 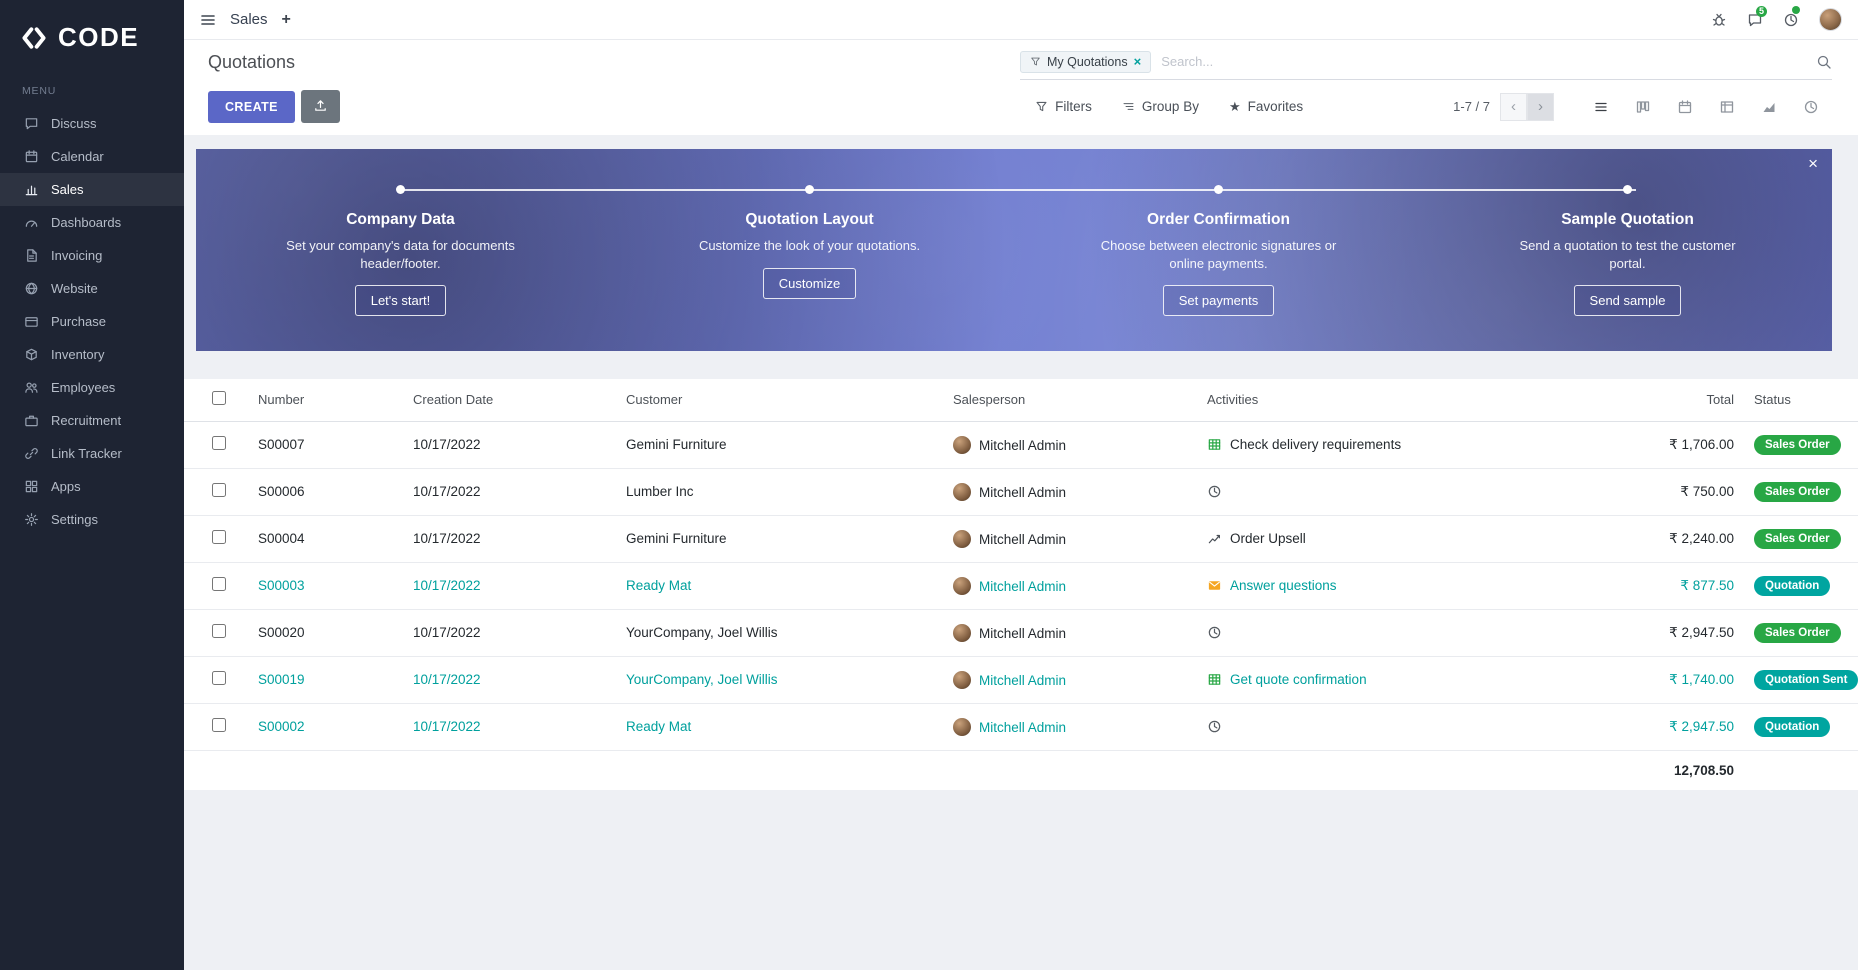 I want to click on customer-name: Ready Mat, so click(x=779, y=586).